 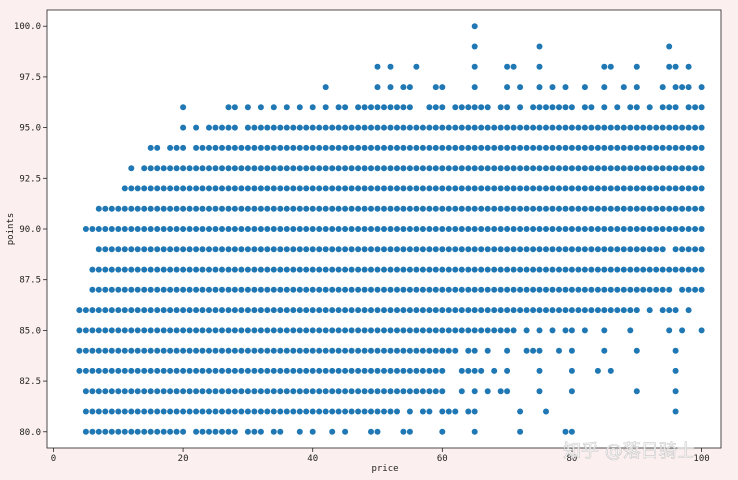 What do you see at coordinates (30, 78) in the screenshot?
I see `y-tick-label: 97.5` at bounding box center [30, 78].